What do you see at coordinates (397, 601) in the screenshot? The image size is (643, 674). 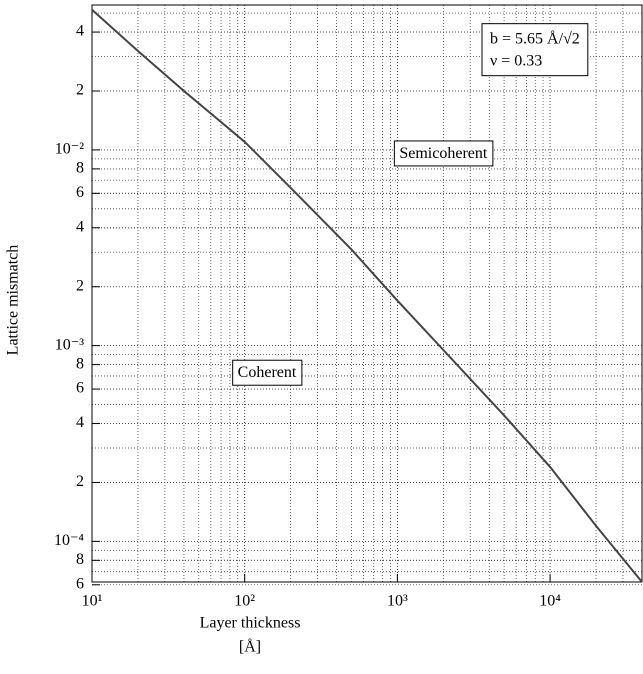 I see `x-tick-label: 10³` at bounding box center [397, 601].